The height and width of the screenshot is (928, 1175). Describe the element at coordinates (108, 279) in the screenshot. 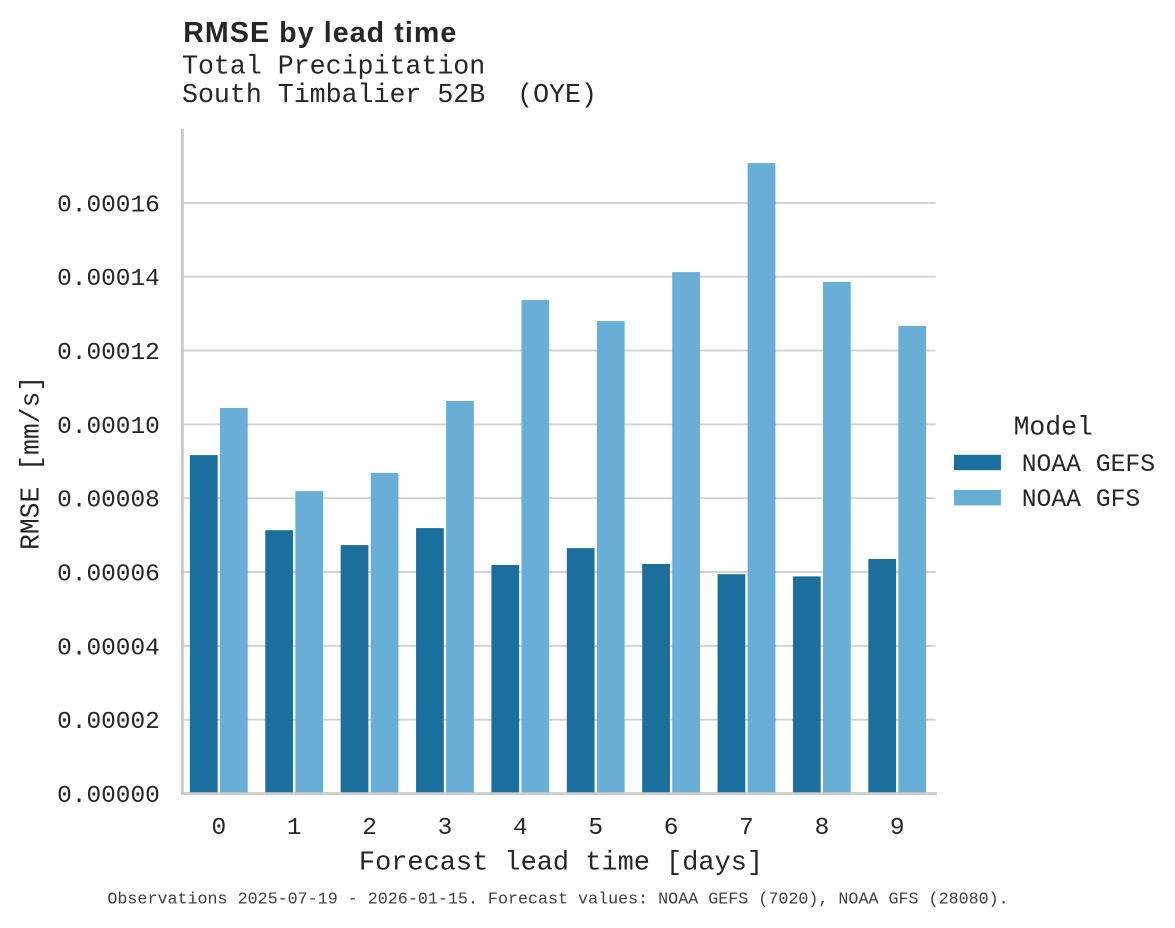

I see `svg-text: 0.00014` at that location.